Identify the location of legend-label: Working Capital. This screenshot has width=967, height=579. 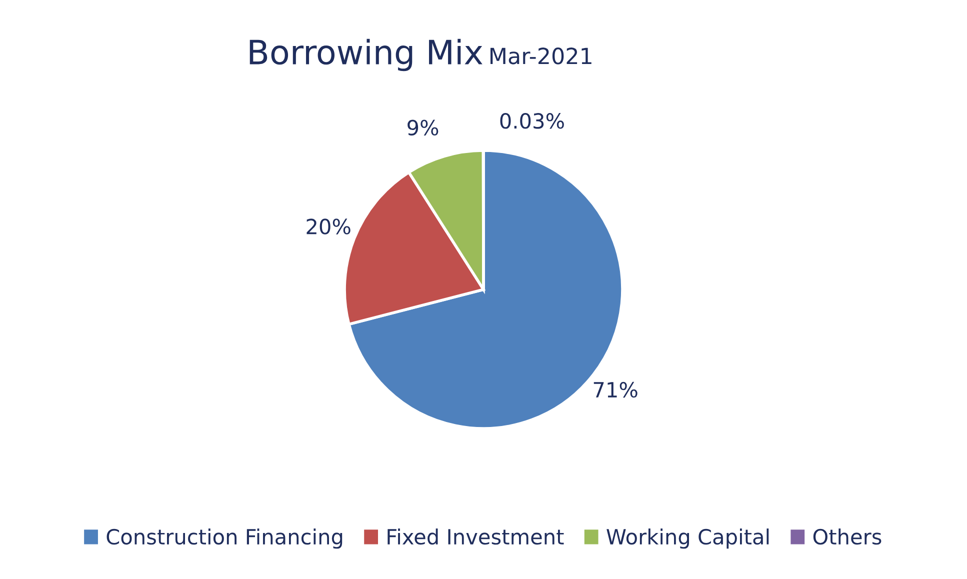
(687, 538).